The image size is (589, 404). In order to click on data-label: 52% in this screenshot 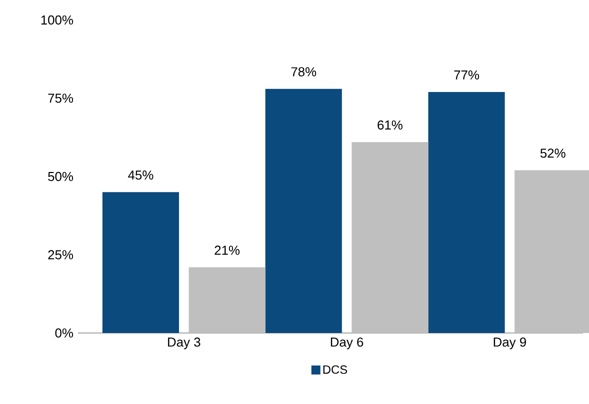, I will do `click(553, 153)`.